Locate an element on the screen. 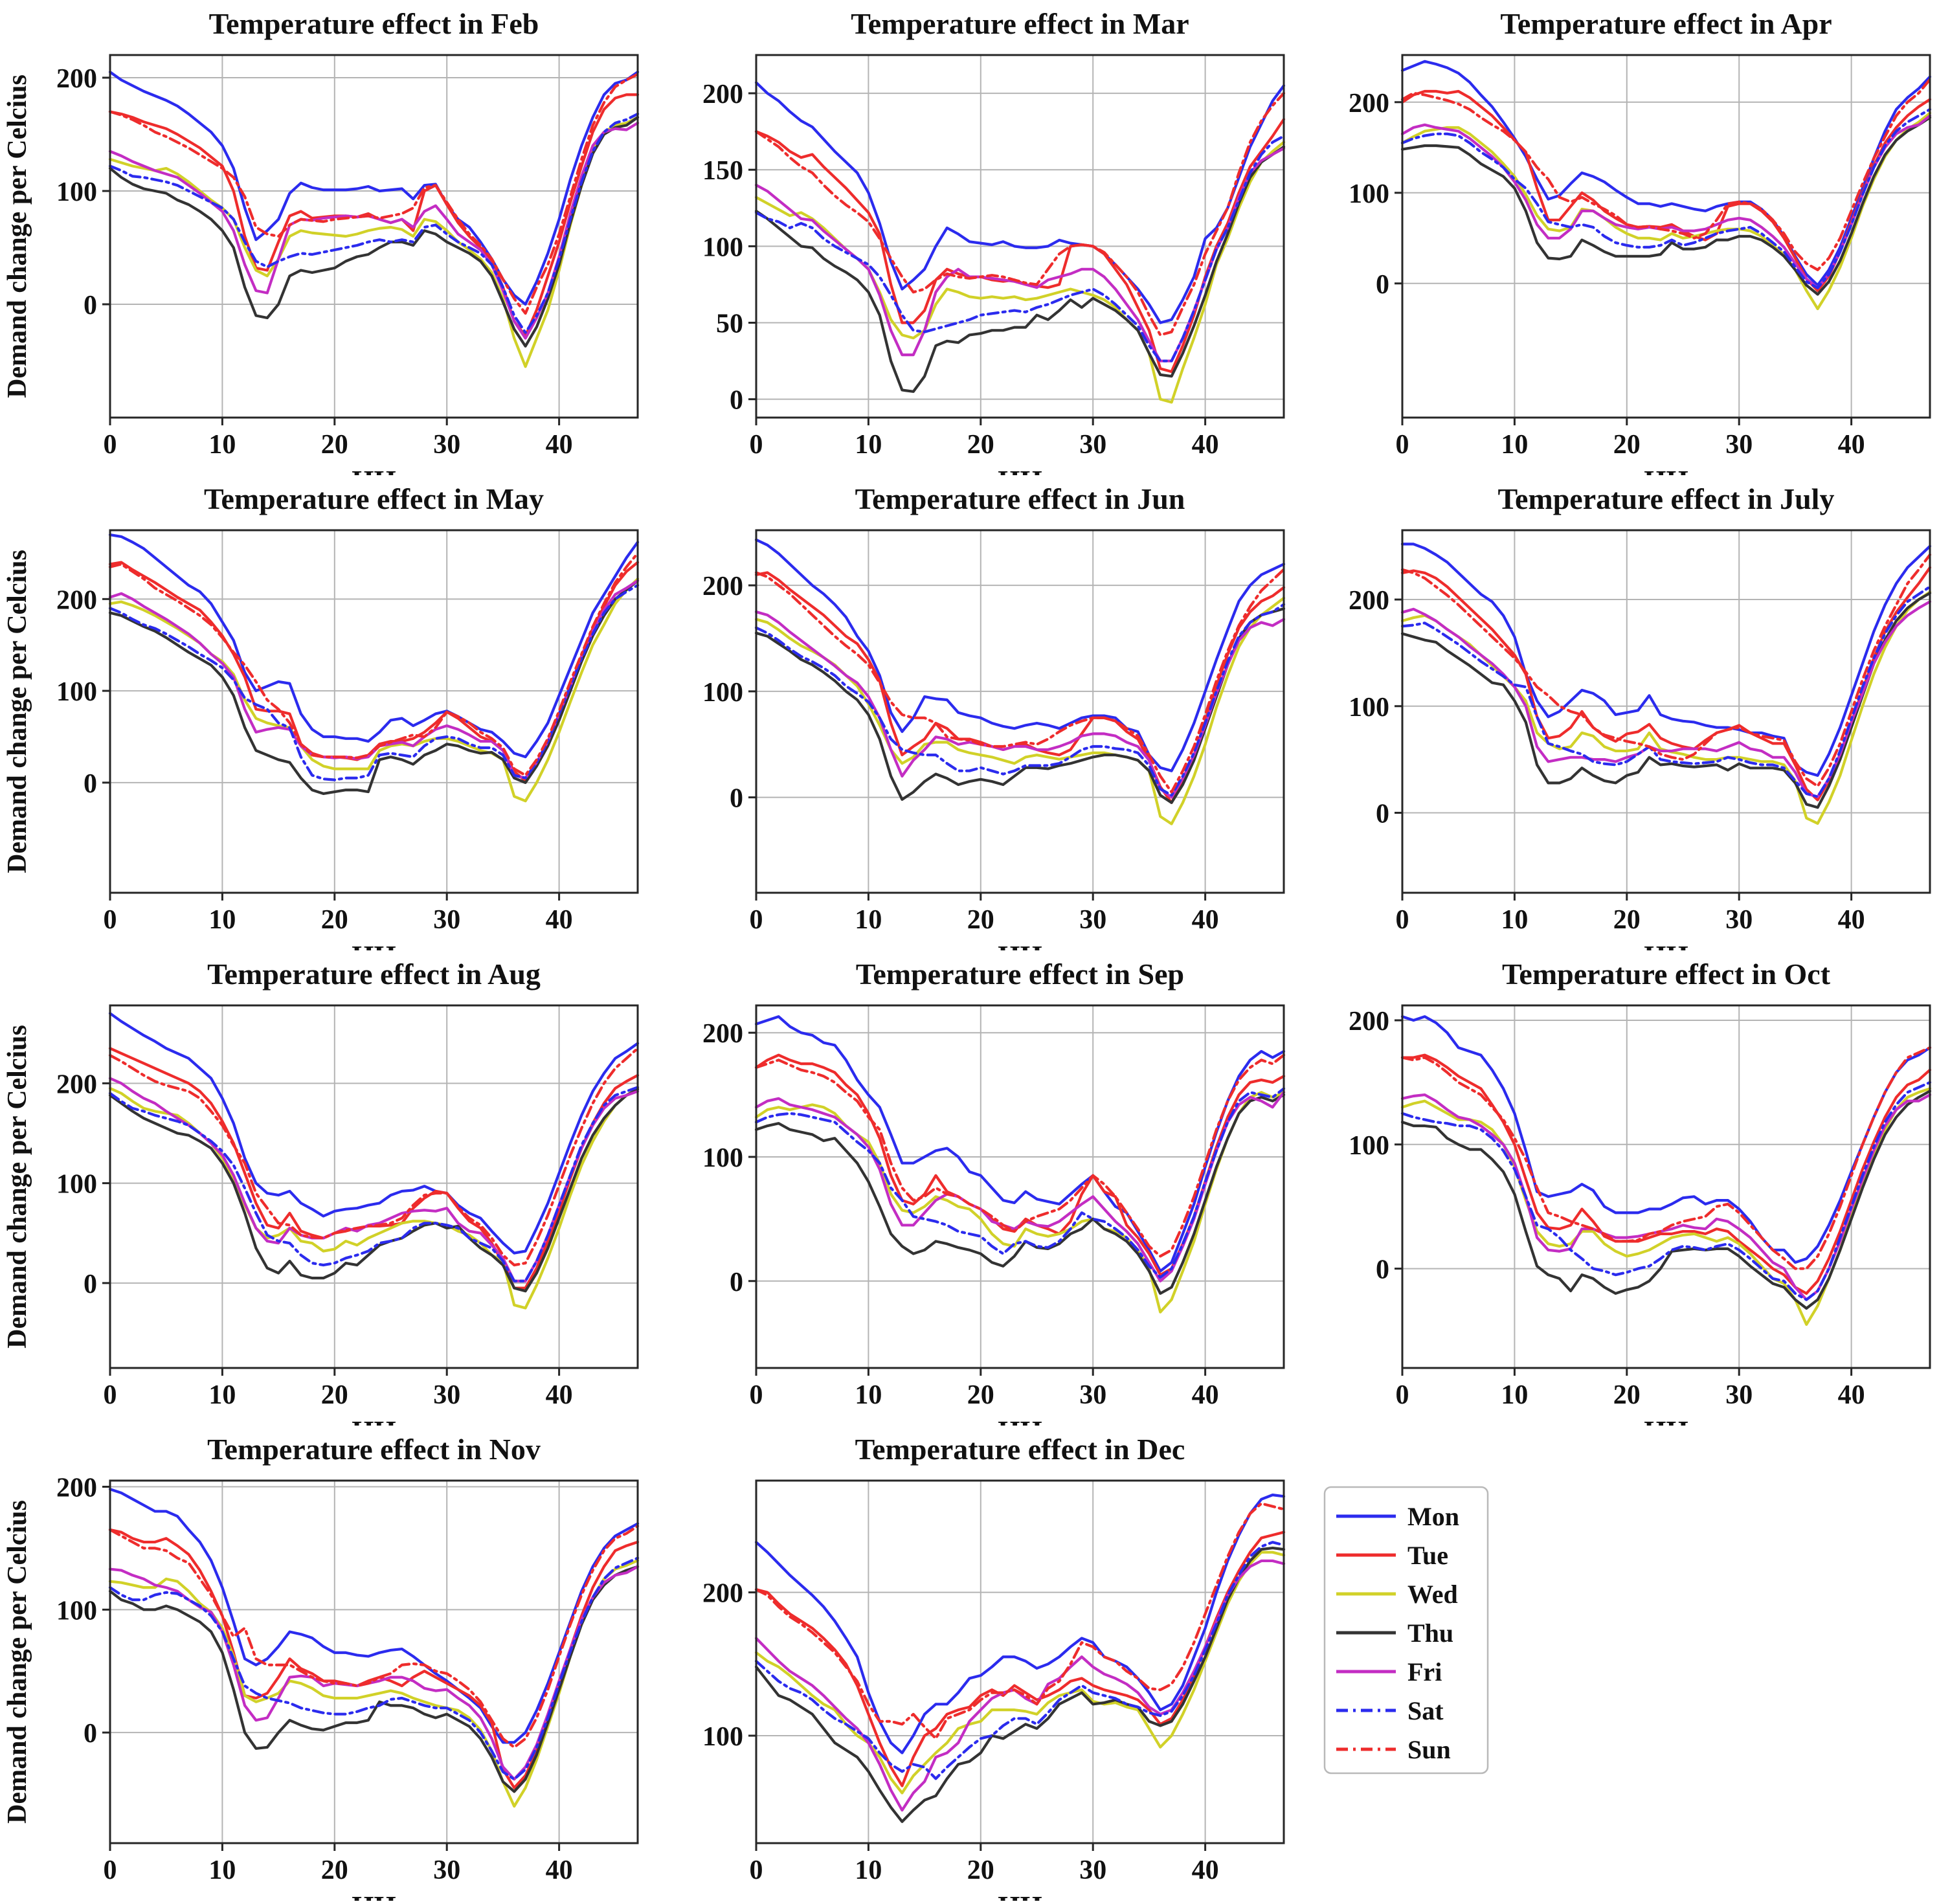  chart-title: Temperature effect in Mar is located at coordinates (1020, 24).